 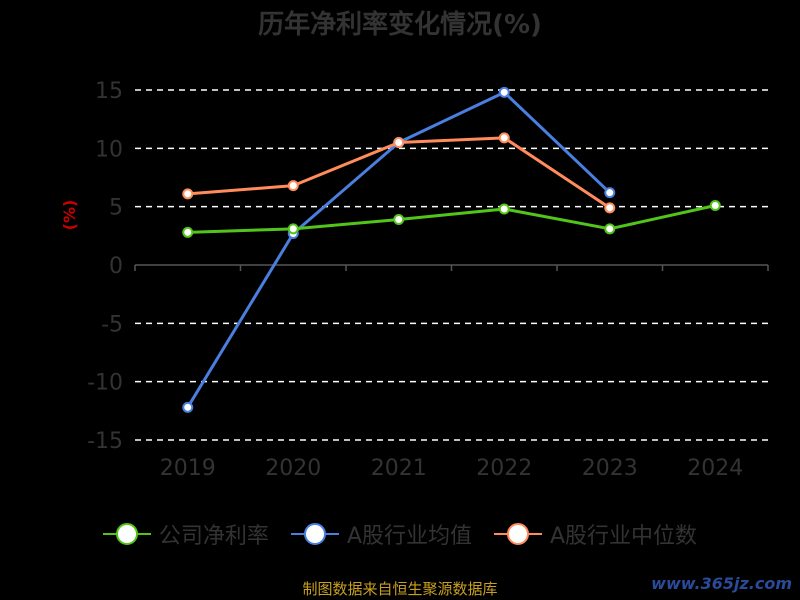 I want to click on legend-label: A股行业均值, so click(x=409, y=536).